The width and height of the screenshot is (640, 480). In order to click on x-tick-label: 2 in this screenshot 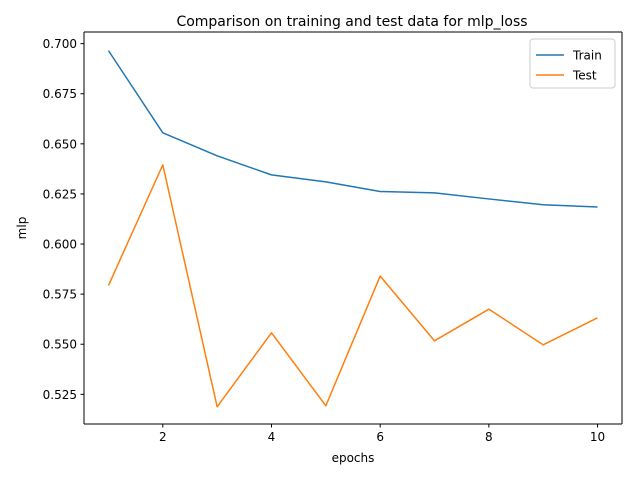, I will do `click(163, 437)`.